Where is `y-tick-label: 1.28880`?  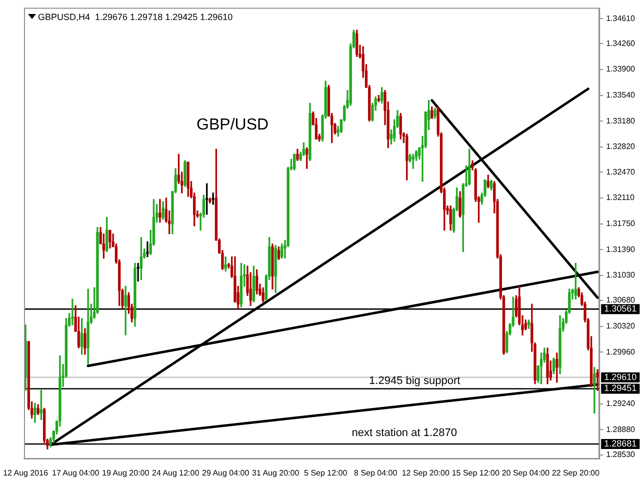 y-tick-label: 1.28880 is located at coordinates (621, 429).